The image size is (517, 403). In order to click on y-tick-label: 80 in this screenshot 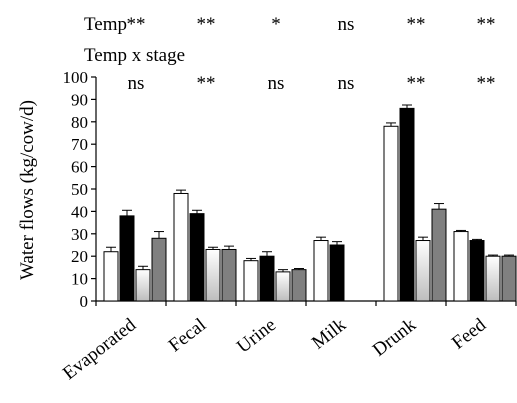, I will do `click(79, 122)`.